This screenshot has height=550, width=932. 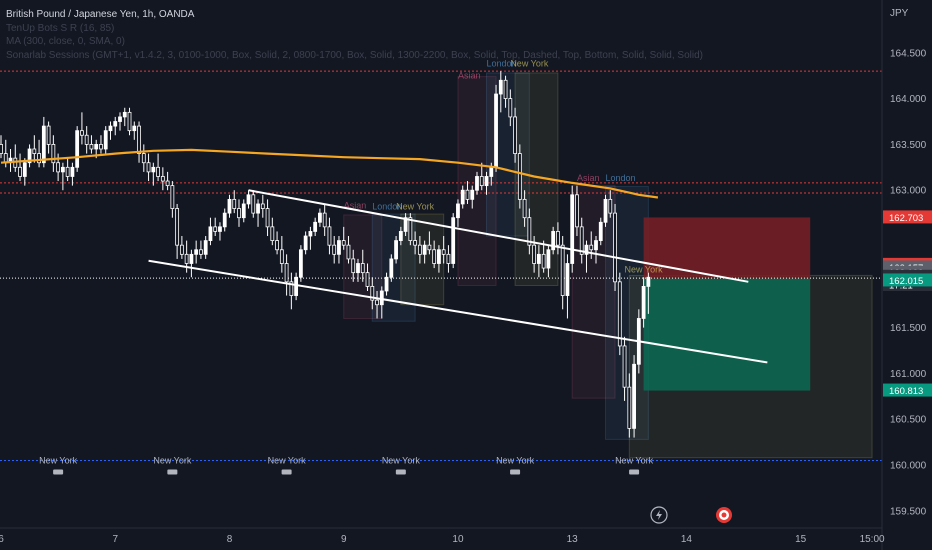 I want to click on price-tick-label: 164.000, so click(x=908, y=99).